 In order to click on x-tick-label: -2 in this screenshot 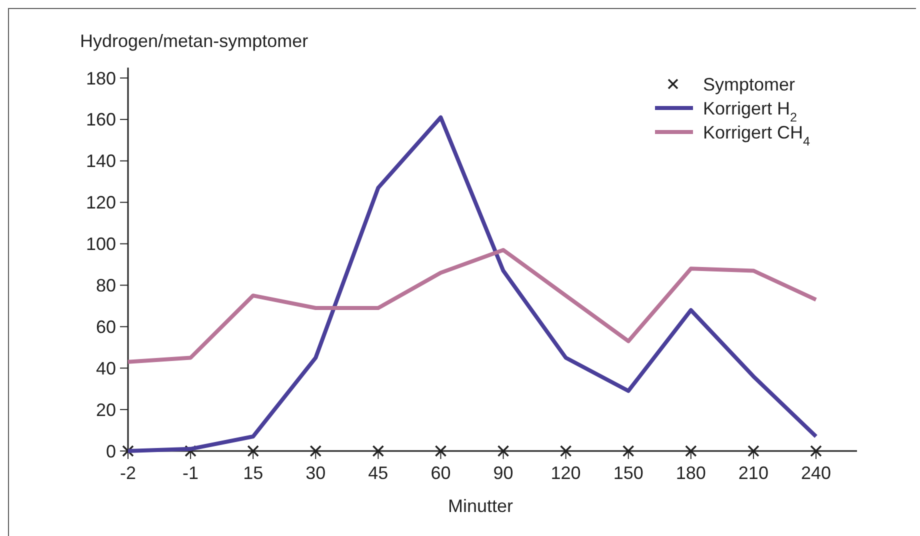, I will do `click(128, 473)`.